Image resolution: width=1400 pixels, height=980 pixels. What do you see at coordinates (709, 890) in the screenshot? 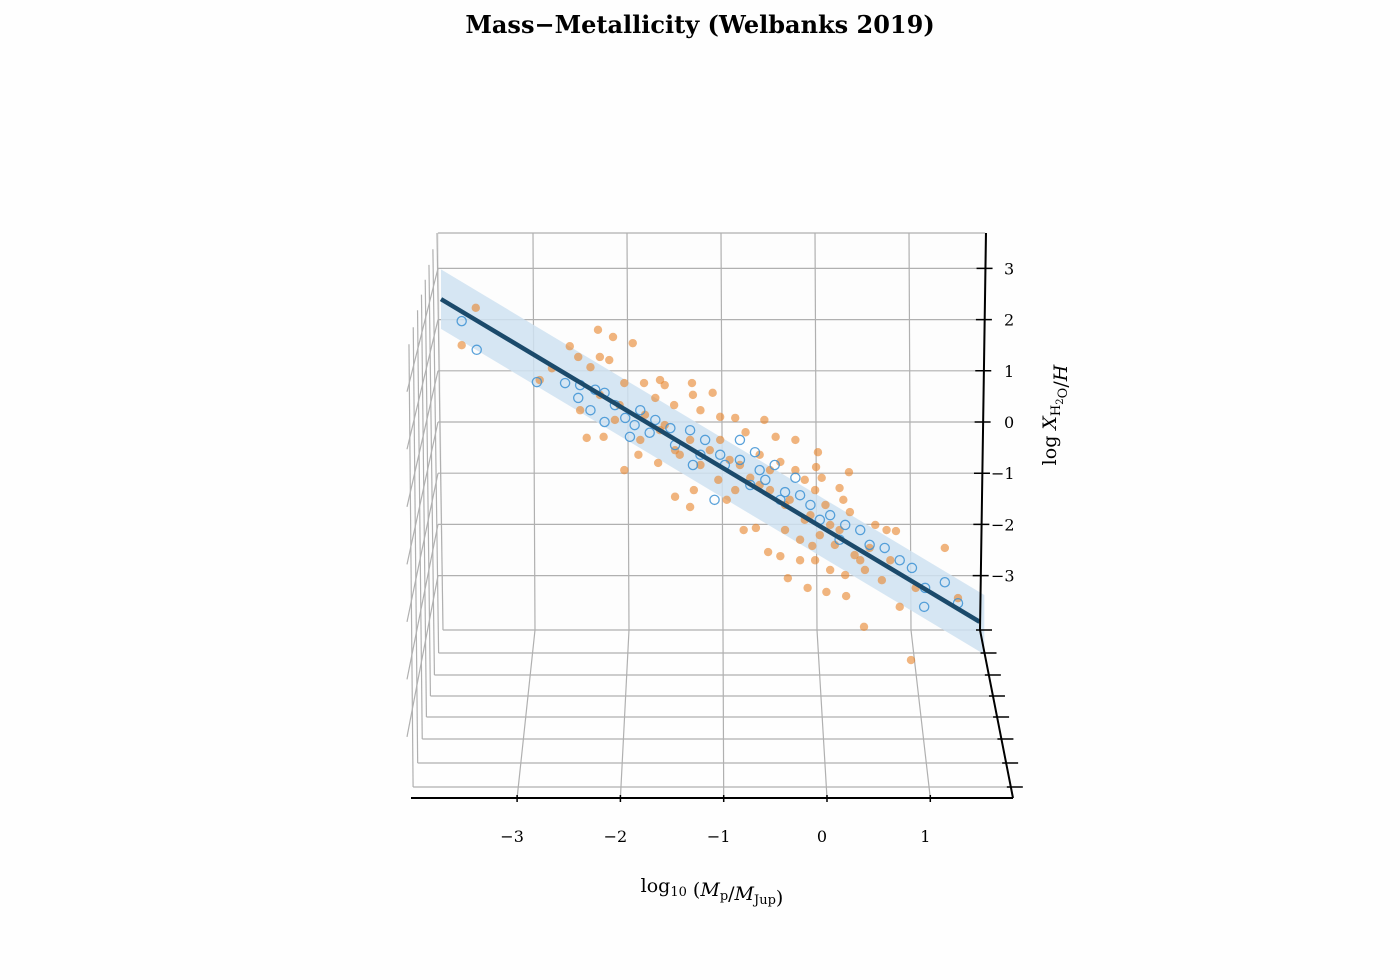
I see `label-part: M` at bounding box center [709, 890].